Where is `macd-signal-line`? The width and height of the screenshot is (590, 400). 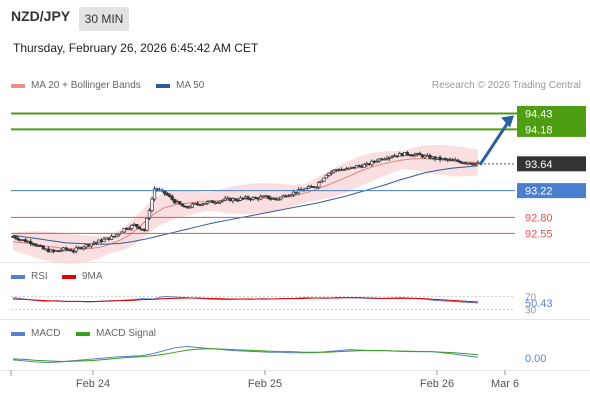
macd-signal-line is located at coordinates (245, 355).